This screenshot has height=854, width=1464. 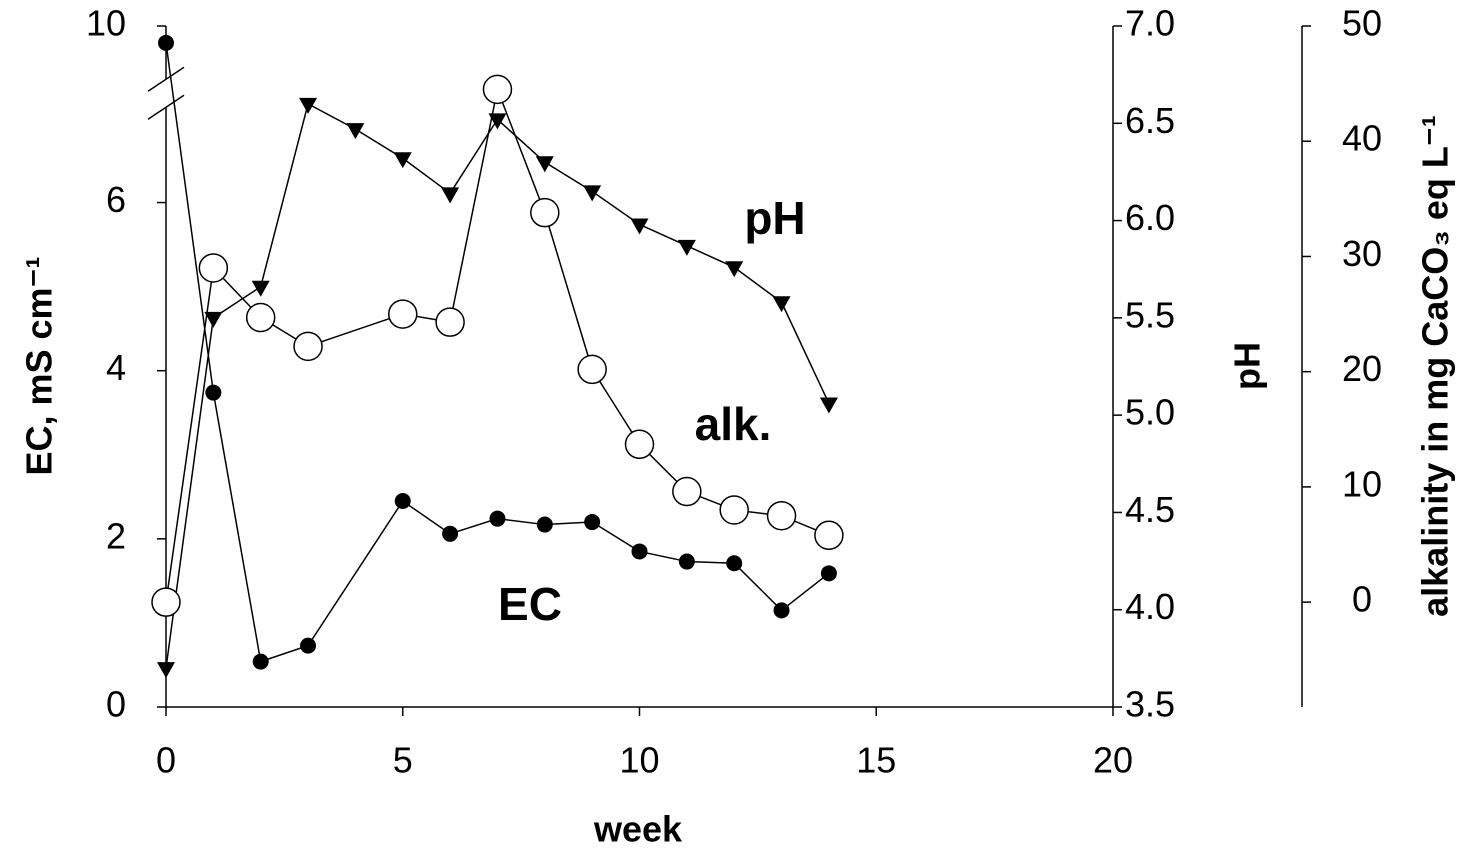 I want to click on x-axis-title: week, so click(x=638, y=829).